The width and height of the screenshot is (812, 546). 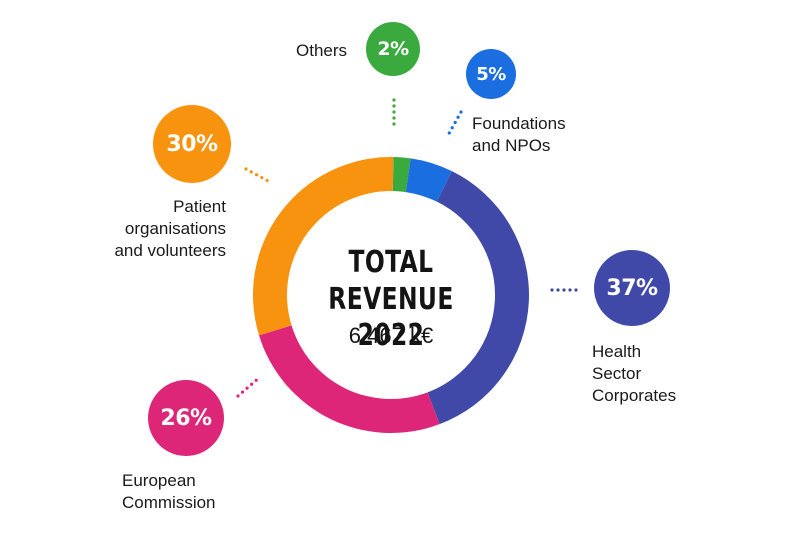 What do you see at coordinates (454, 124) in the screenshot?
I see `connector-foundations` at bounding box center [454, 124].